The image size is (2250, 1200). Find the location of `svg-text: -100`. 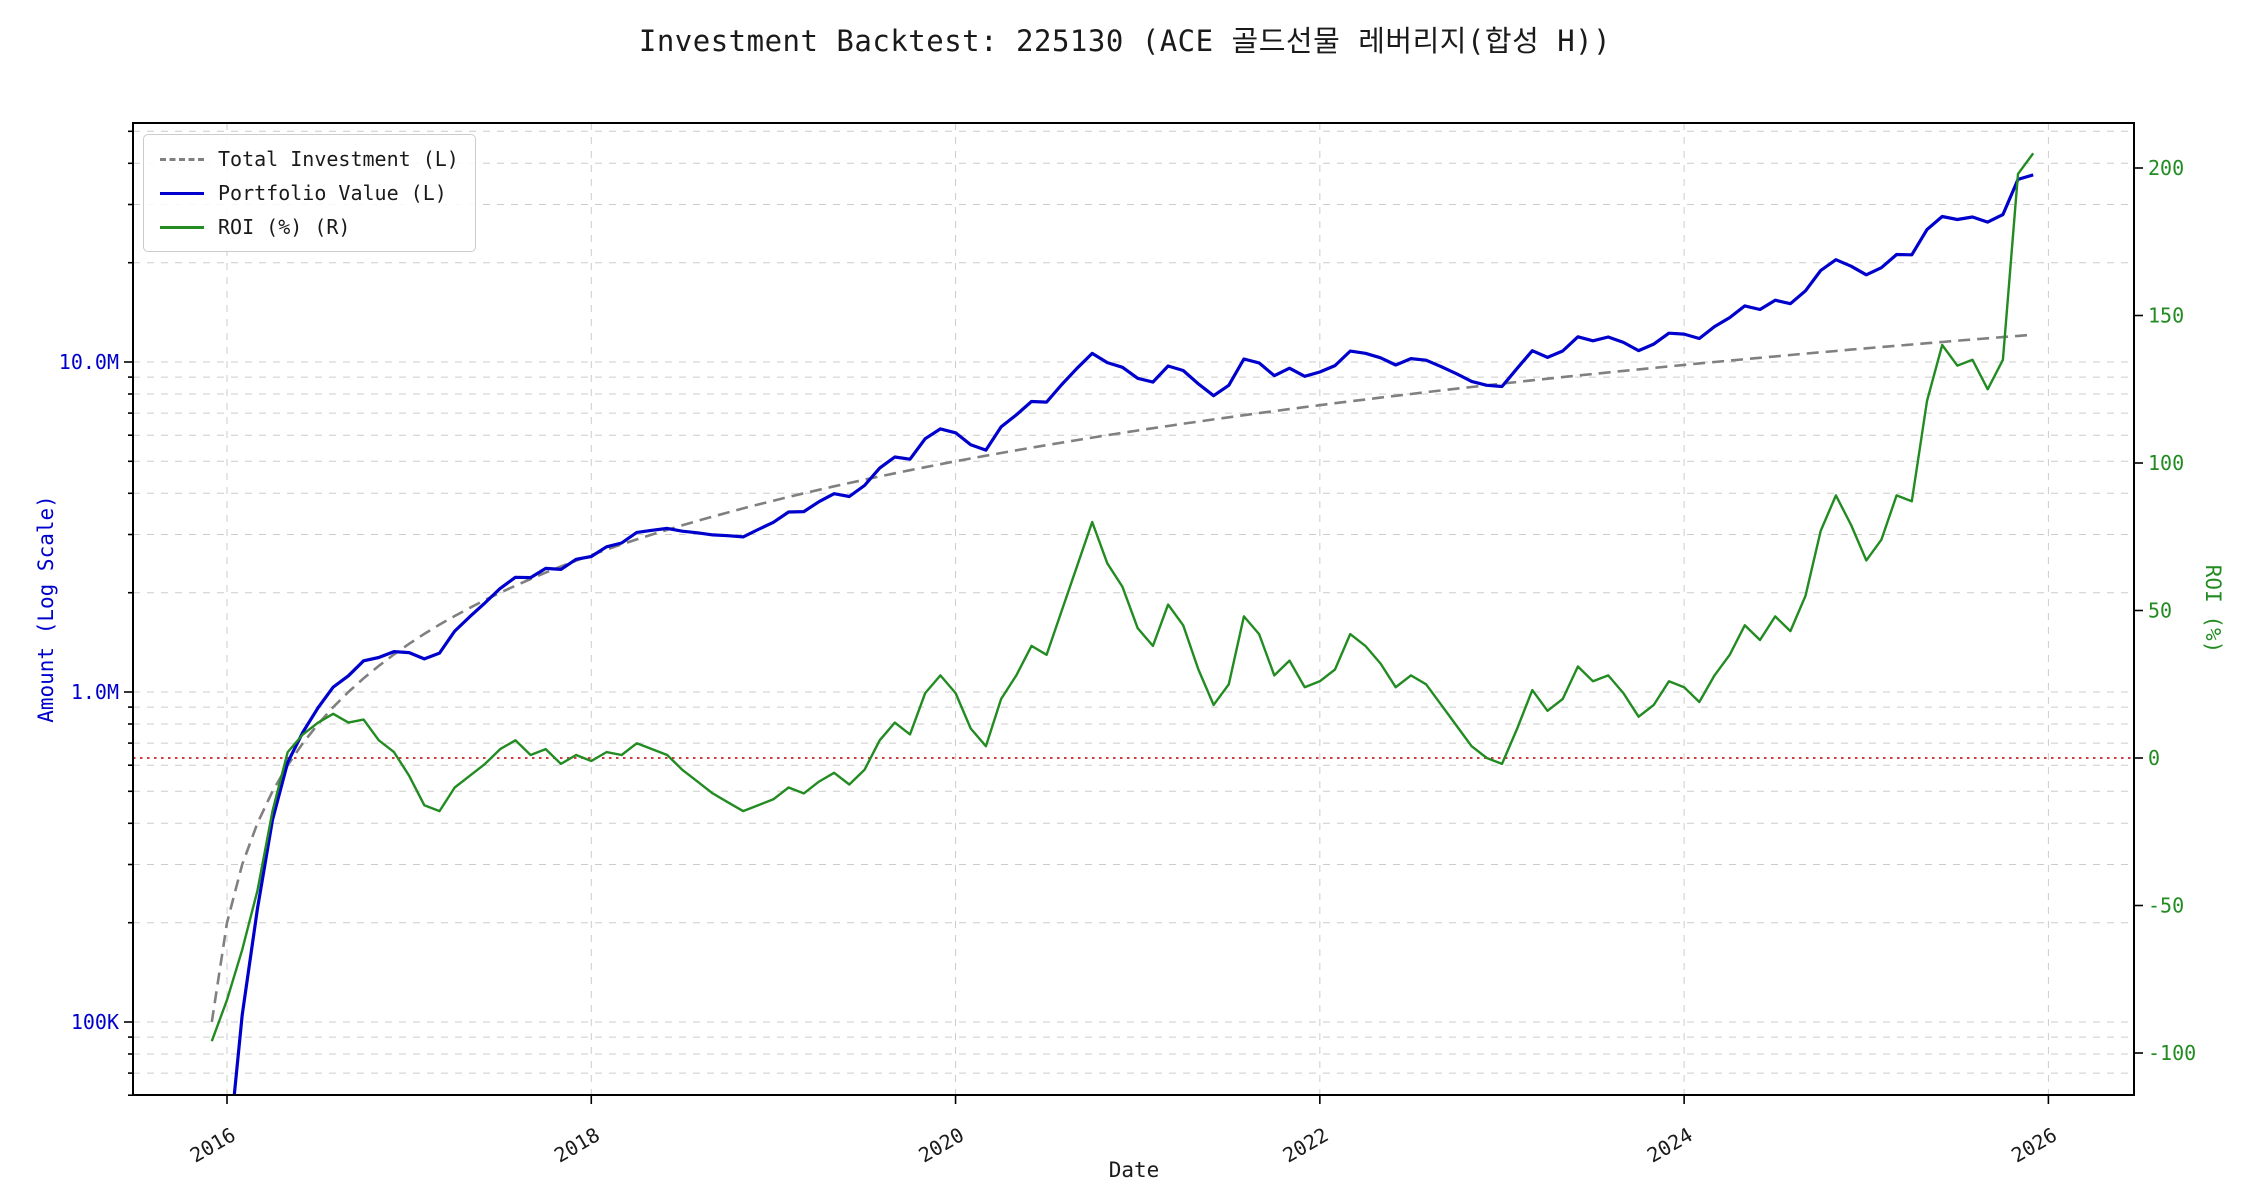

svg-text: -100 is located at coordinates (2172, 1053).